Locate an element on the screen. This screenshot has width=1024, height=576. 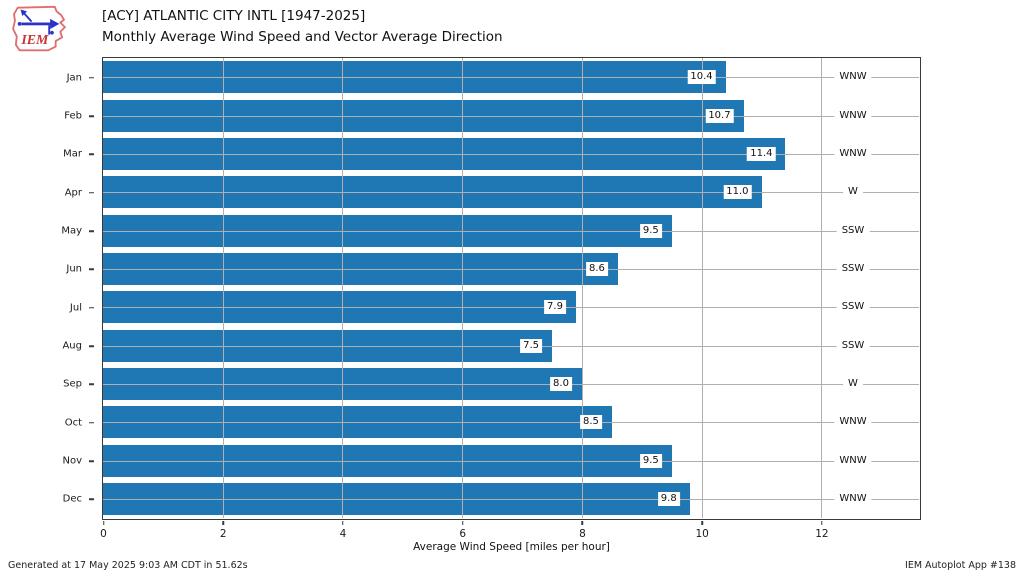
x-tick-label: 4 is located at coordinates (343, 533).